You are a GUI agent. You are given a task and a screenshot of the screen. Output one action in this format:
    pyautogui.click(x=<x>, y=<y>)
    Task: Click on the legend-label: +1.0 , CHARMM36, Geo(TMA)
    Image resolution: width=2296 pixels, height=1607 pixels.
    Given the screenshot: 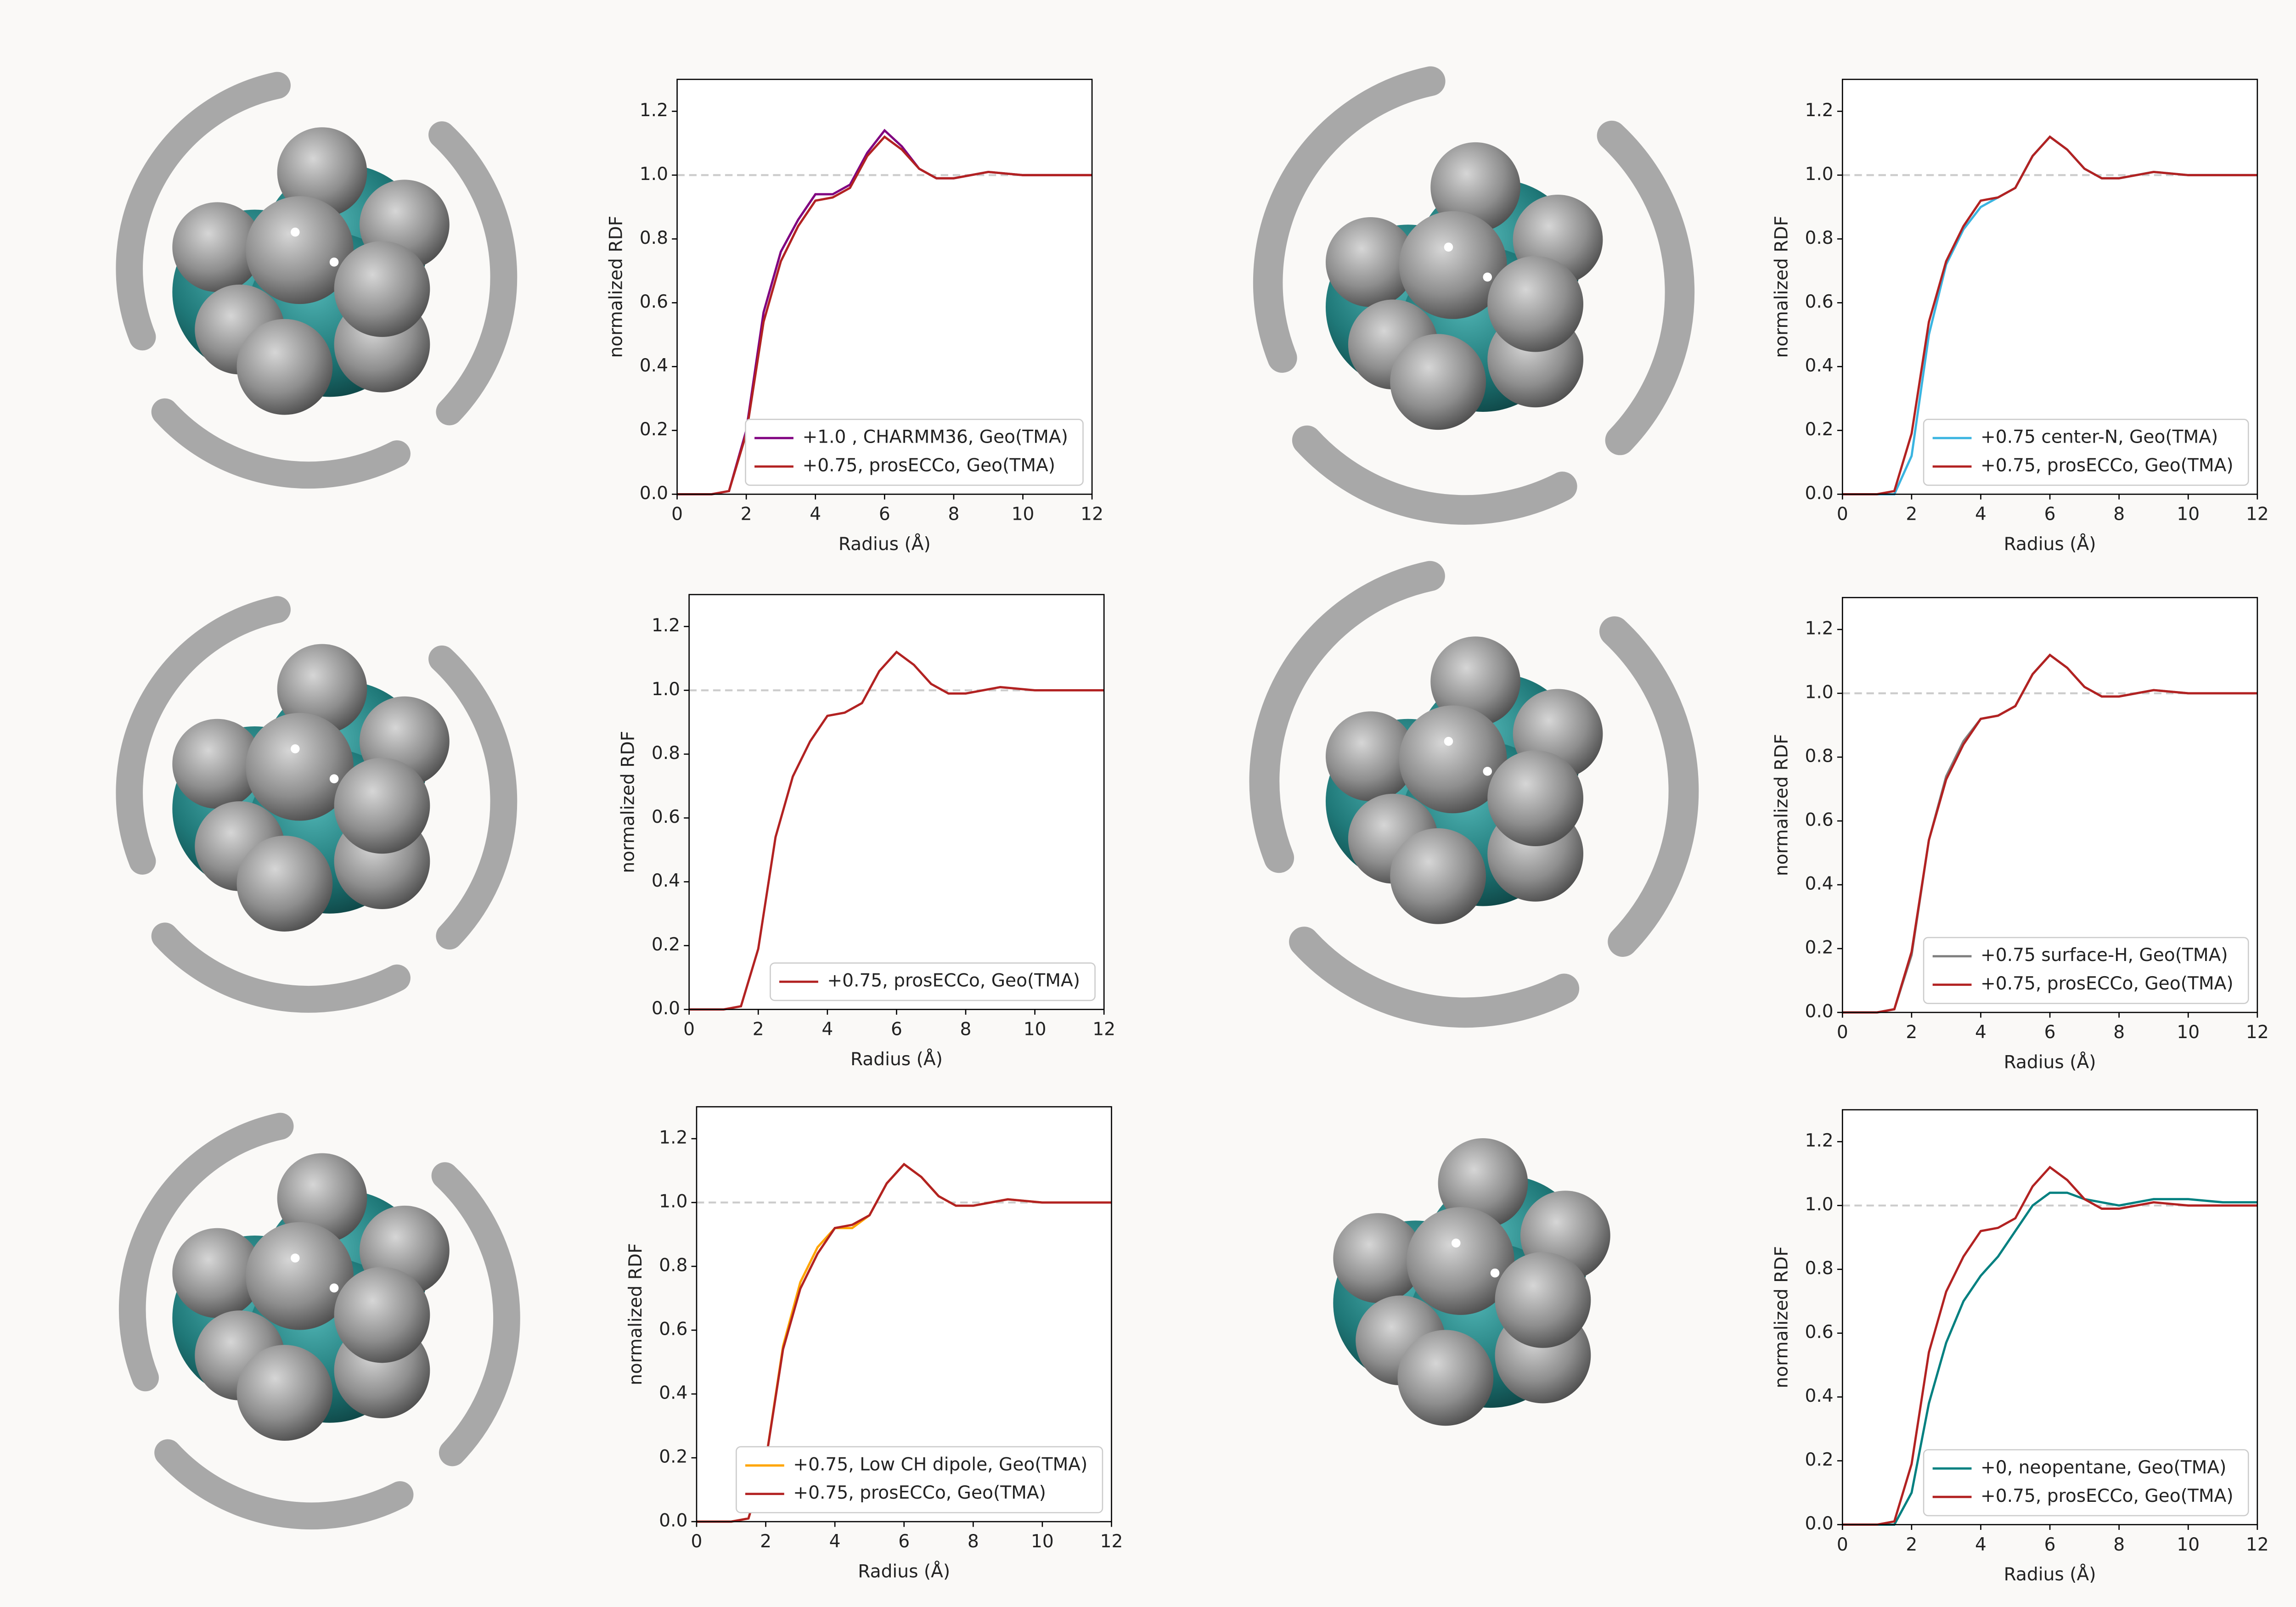 What is the action you would take?
    pyautogui.click(x=935, y=437)
    